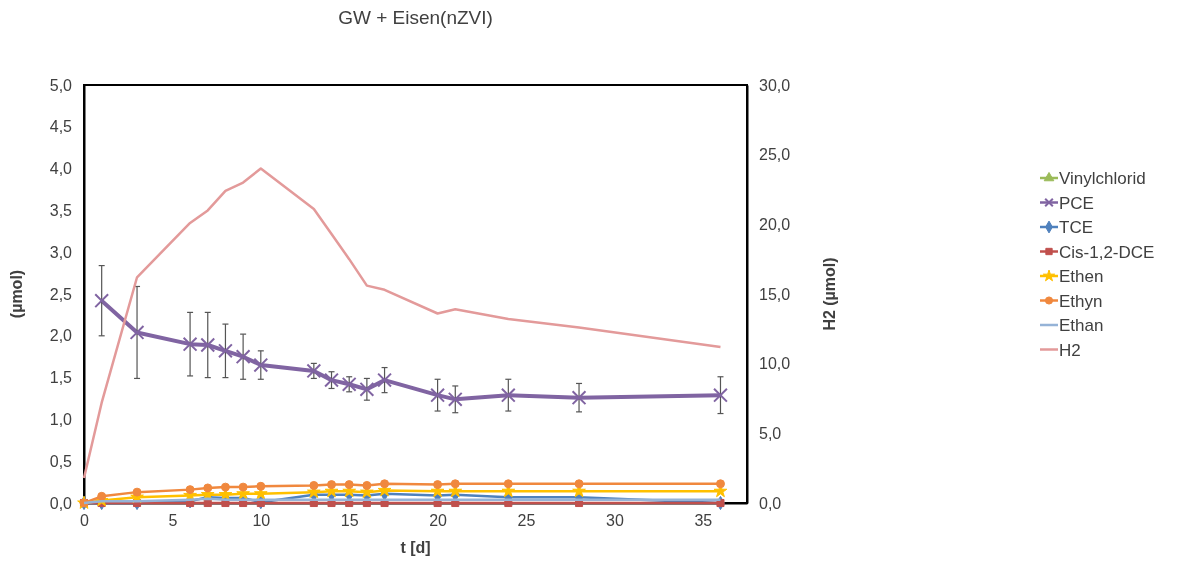  Describe the element at coordinates (775, 364) in the screenshot. I see `y2-tick-label: 10,0` at that location.